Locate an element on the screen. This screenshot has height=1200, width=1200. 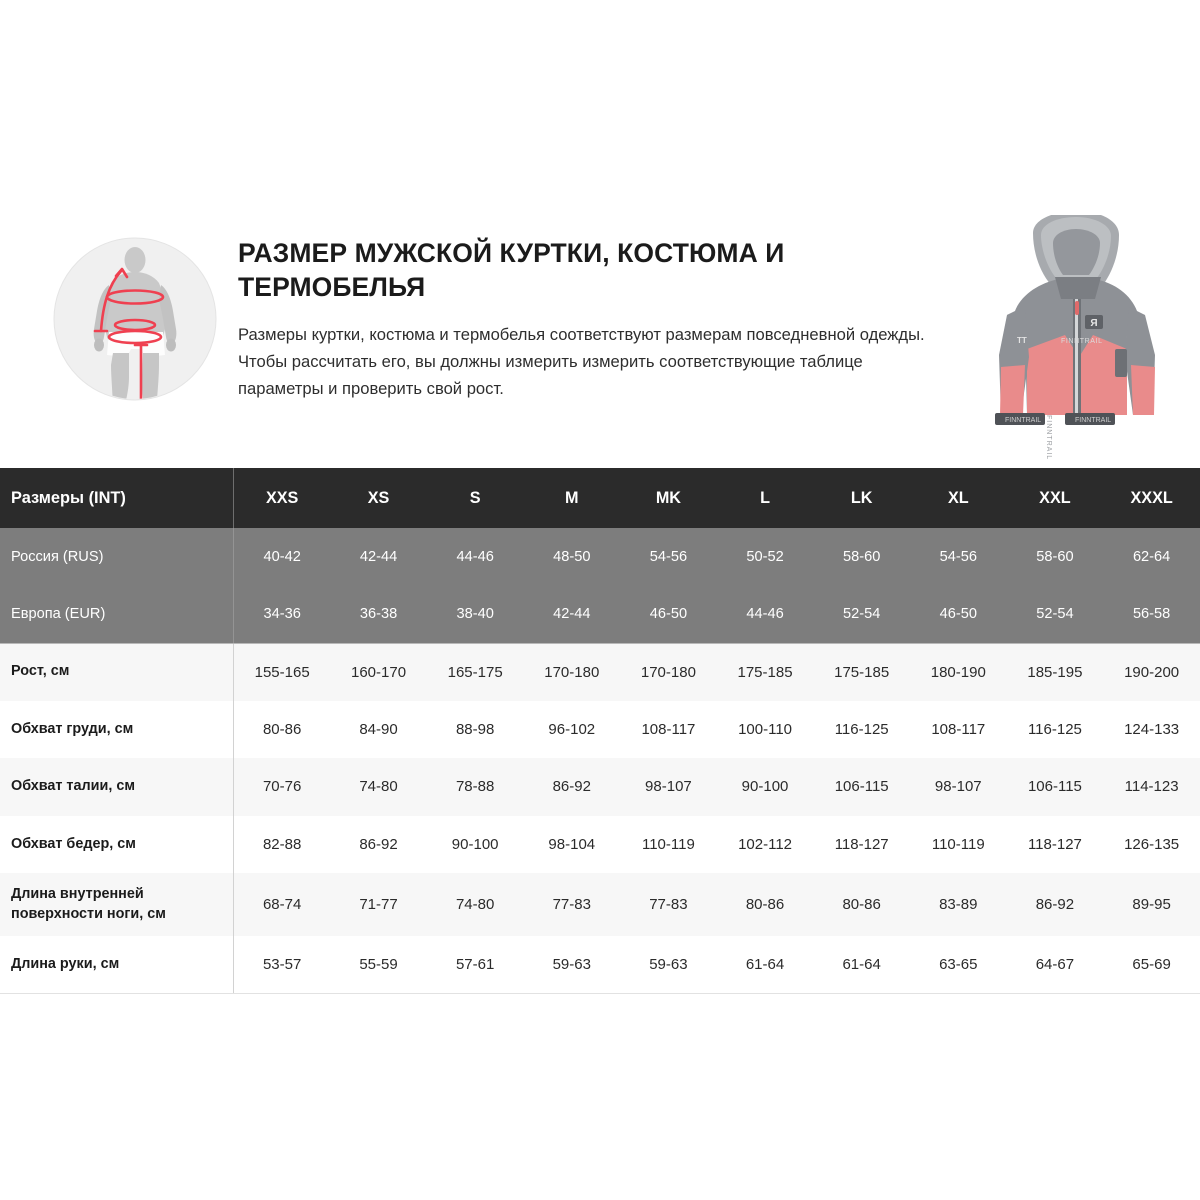
column-header-xxl: XXL is located at coordinates (1055, 498).